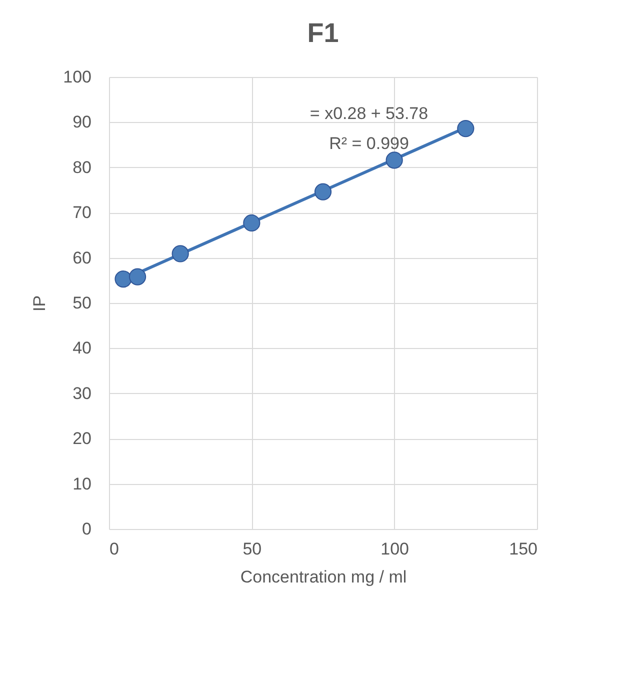 This screenshot has width=636, height=680. Describe the element at coordinates (82, 167) in the screenshot. I see `y-tick-label: 80` at that location.